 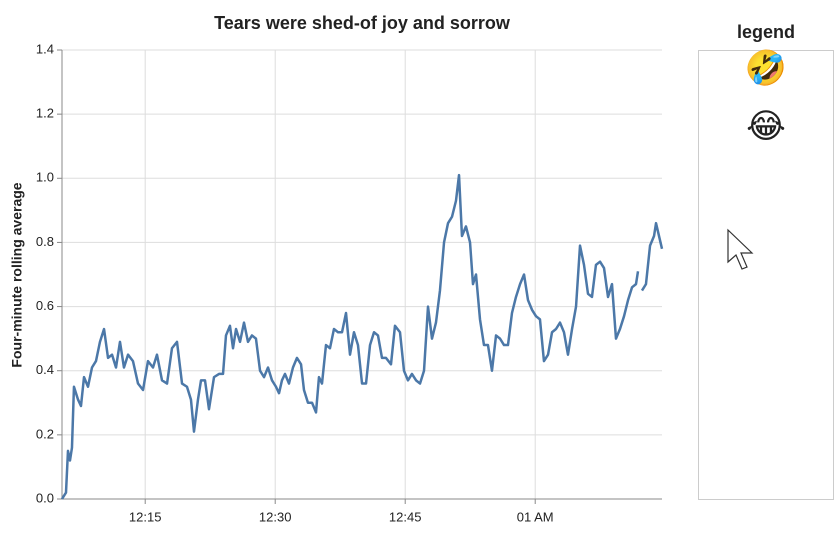 I want to click on x-tick-label: 01 AM, so click(x=535, y=516).